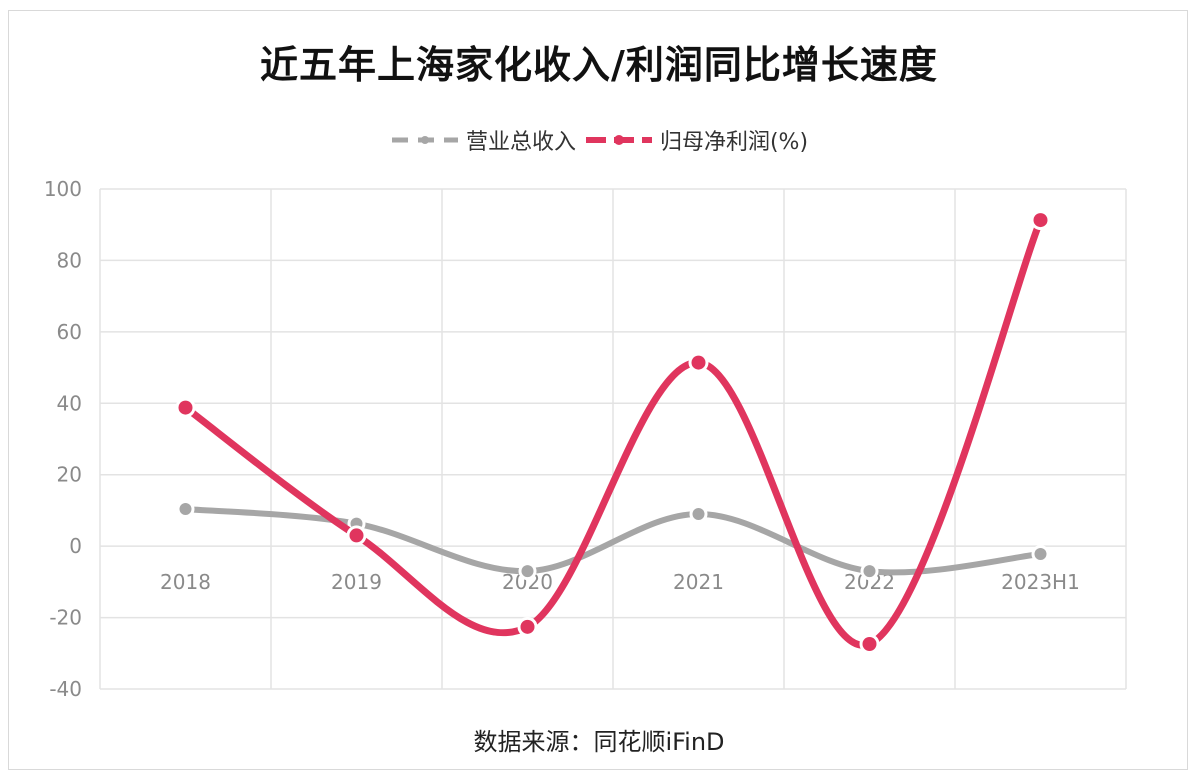 The image size is (1198, 780). What do you see at coordinates (599, 65) in the screenshot?
I see `chart-title: 近五年上海家化收入/利润同比增长速度` at bounding box center [599, 65].